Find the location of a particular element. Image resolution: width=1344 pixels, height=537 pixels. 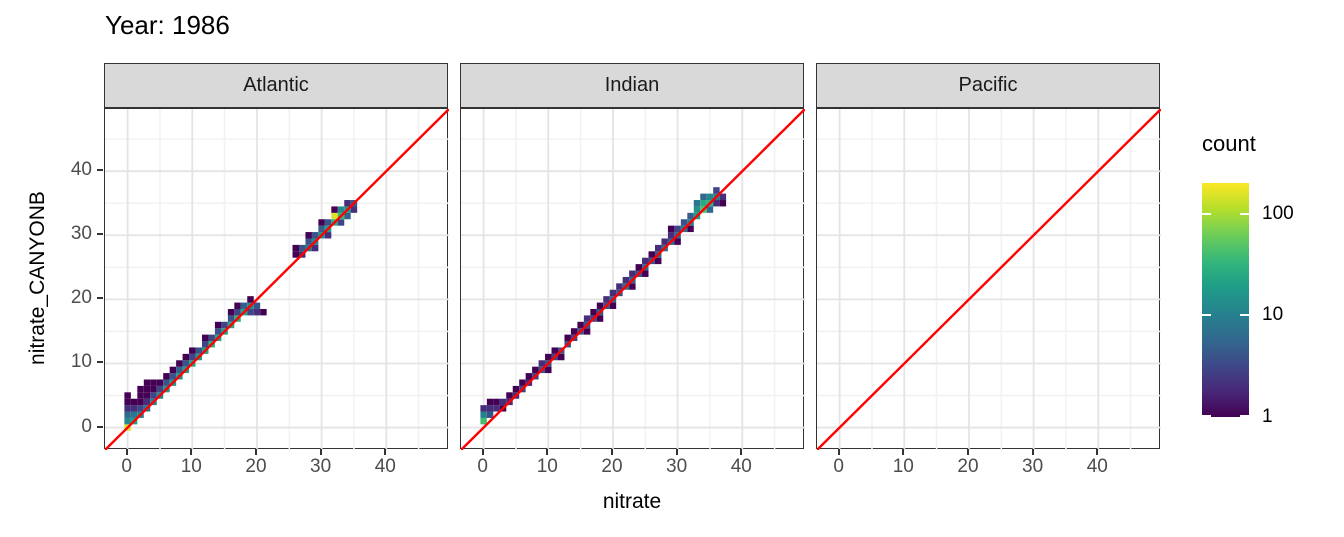

facet-strip-label: Pacific is located at coordinates (988, 85).